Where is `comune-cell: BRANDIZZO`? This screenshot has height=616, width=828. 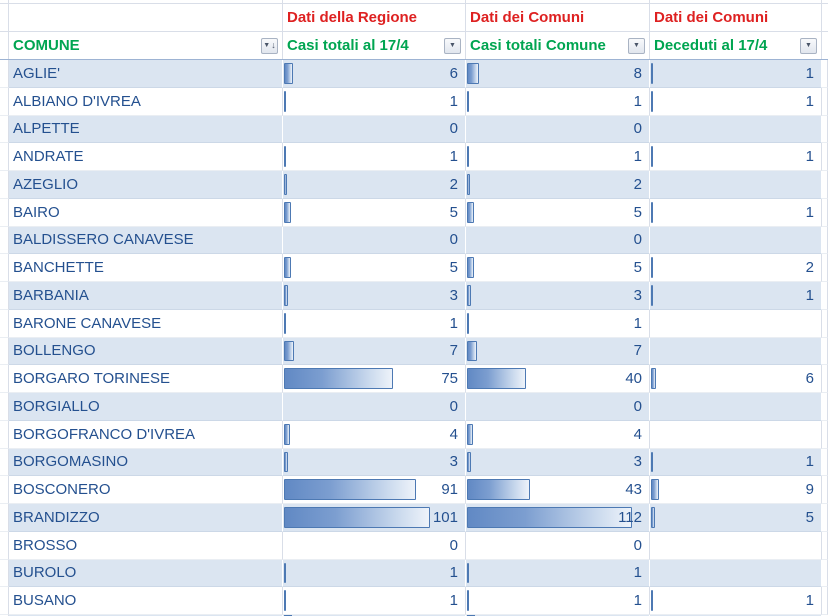 comune-cell: BRANDIZZO is located at coordinates (146, 518).